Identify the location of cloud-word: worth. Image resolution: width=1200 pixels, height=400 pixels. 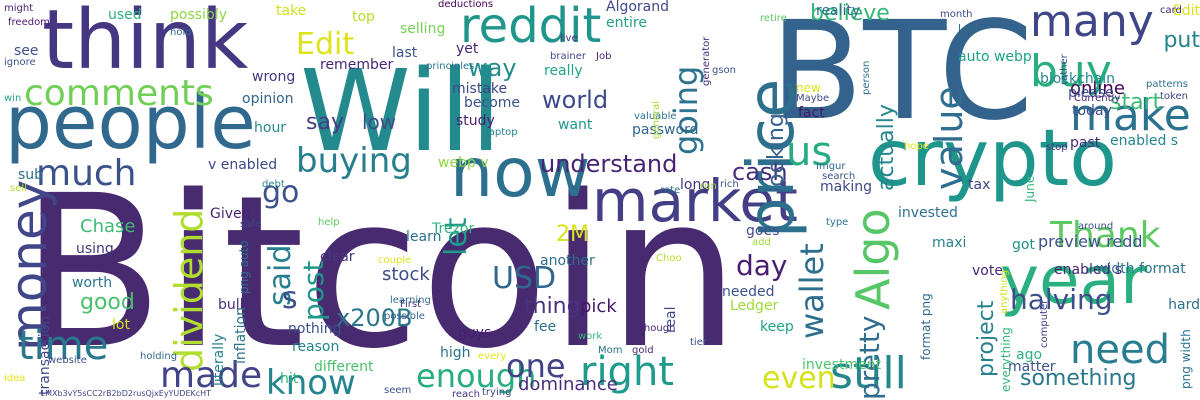
(92, 283).